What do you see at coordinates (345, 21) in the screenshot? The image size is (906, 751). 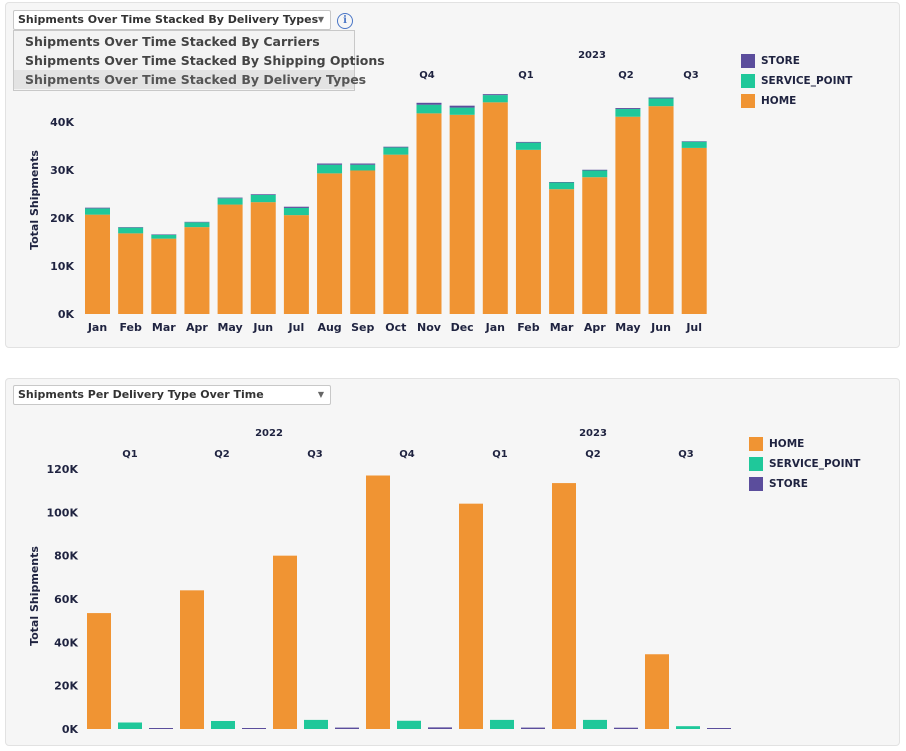 I see `info-icon: i` at bounding box center [345, 21].